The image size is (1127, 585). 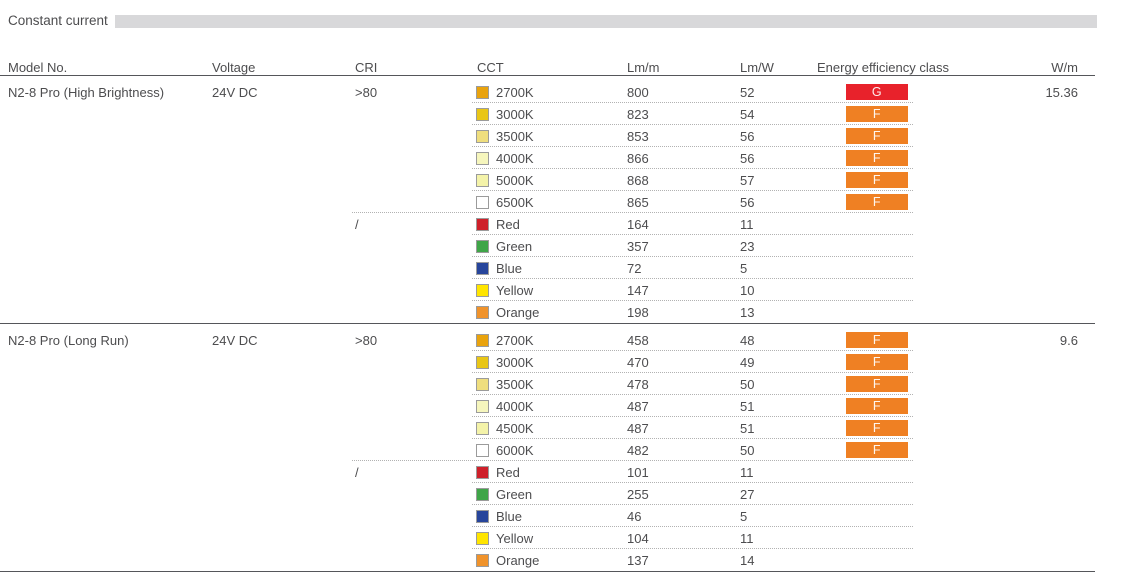 What do you see at coordinates (547, 75) in the screenshot?
I see `header-rule` at bounding box center [547, 75].